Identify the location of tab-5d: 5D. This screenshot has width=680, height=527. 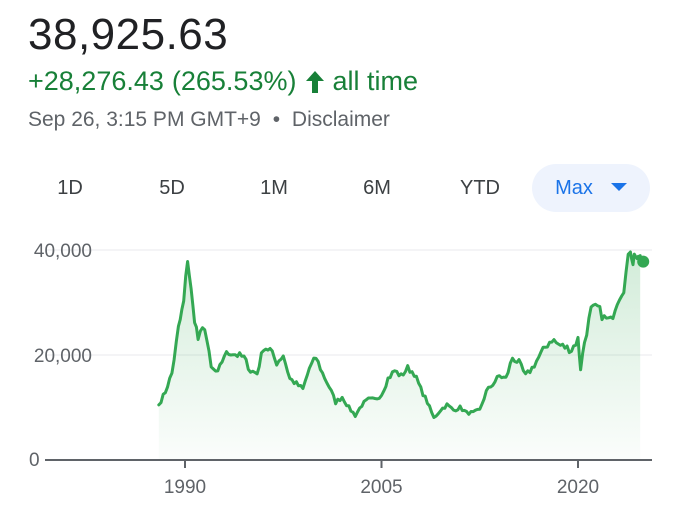
(172, 188).